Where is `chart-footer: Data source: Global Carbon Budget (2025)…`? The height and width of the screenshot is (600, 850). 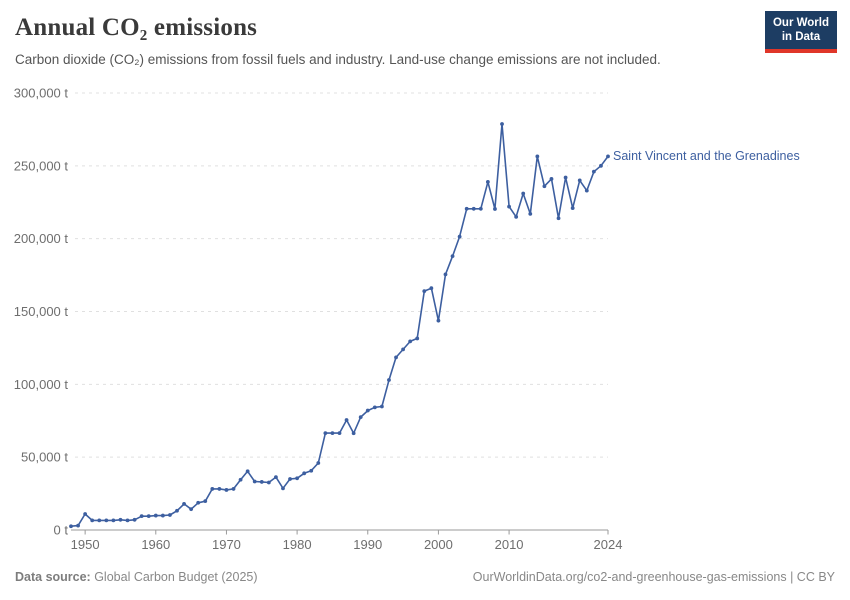 chart-footer: Data source: Global Carbon Budget (2025)… is located at coordinates (425, 581).